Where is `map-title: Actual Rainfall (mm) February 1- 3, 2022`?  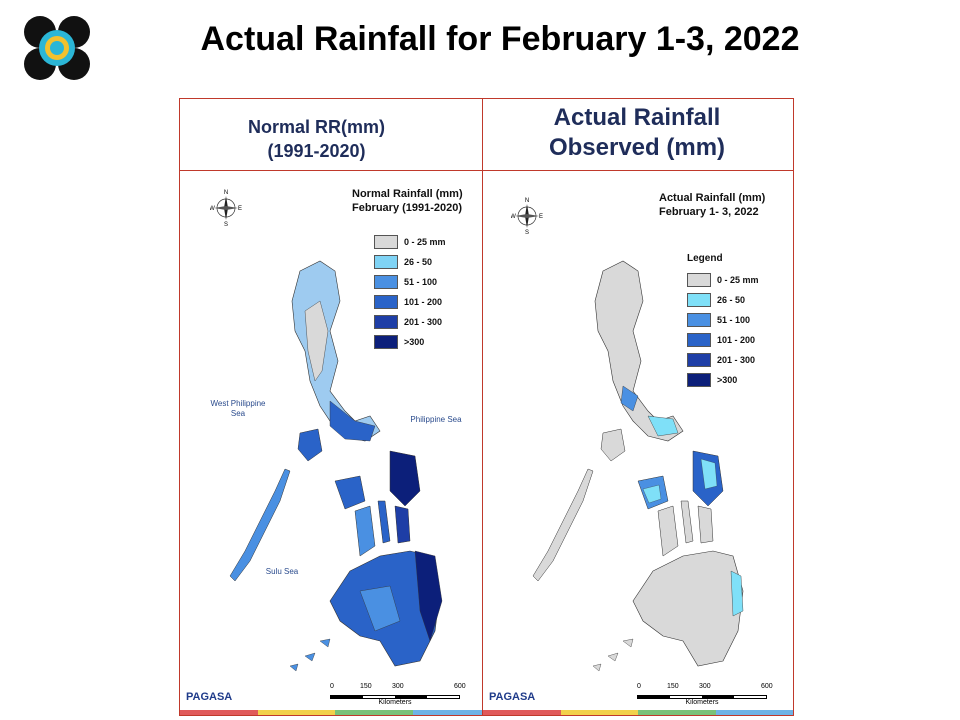 map-title: Actual Rainfall (mm) February 1- 3, 2022 is located at coordinates (712, 205).